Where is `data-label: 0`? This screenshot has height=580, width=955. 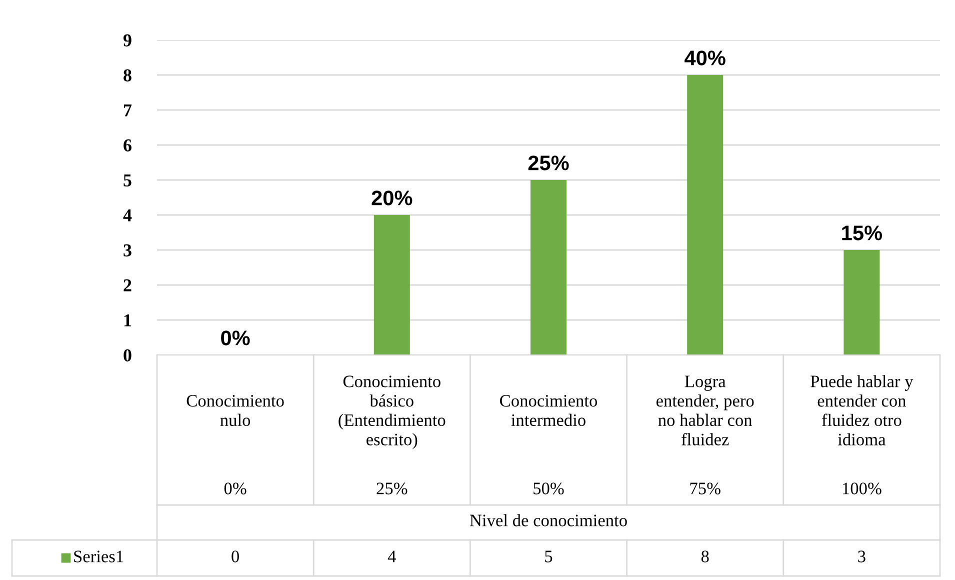
data-label: 0 is located at coordinates (235, 556).